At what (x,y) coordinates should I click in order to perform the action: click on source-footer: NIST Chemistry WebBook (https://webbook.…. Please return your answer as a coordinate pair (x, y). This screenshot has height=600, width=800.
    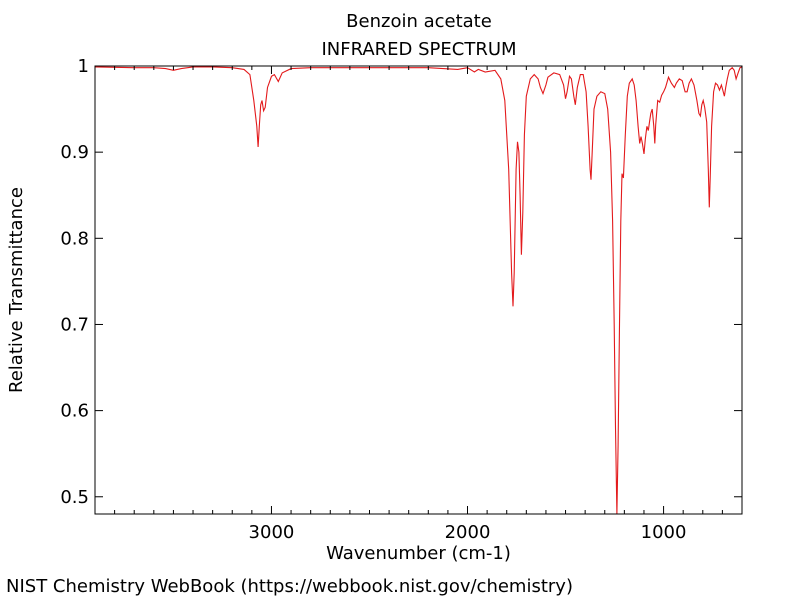
    Looking at the image, I should click on (289, 586).